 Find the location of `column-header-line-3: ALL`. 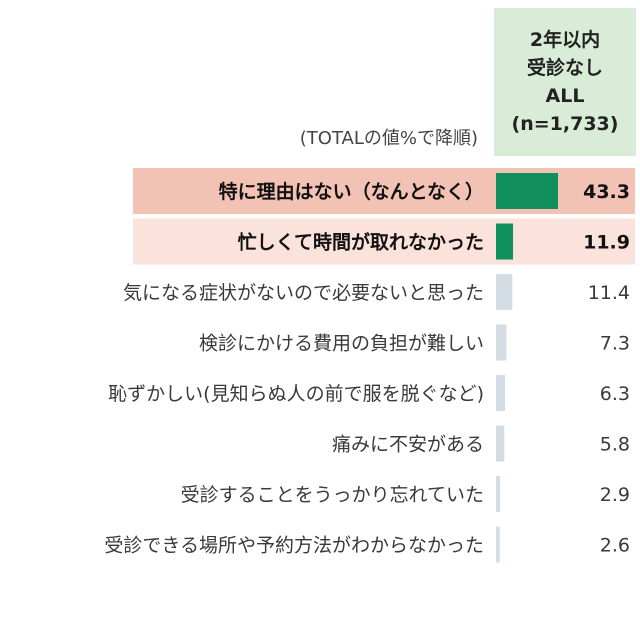

column-header-line-3: ALL is located at coordinates (565, 96).